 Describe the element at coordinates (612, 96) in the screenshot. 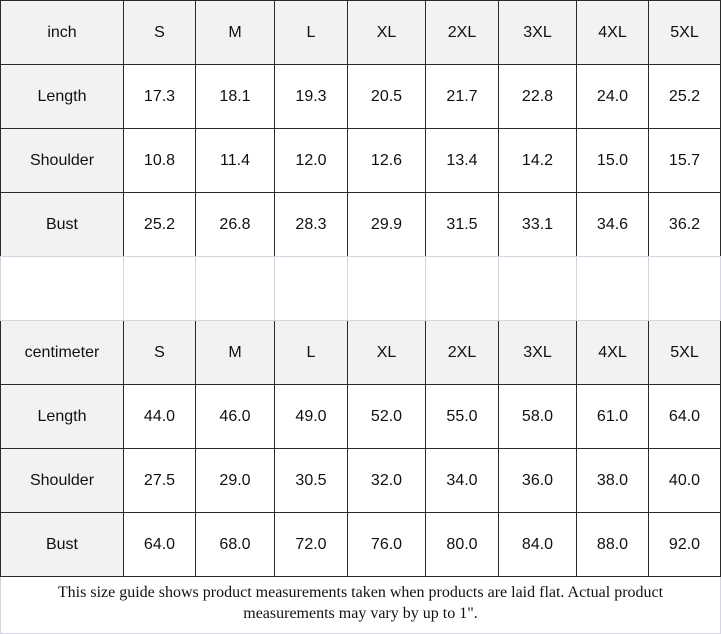

I see `measurement: 24.0` at that location.